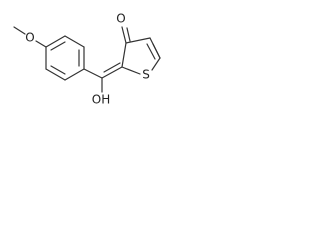 Image resolution: width=320 pixels, height=240 pixels. I want to click on bonds, so click(87, 59).